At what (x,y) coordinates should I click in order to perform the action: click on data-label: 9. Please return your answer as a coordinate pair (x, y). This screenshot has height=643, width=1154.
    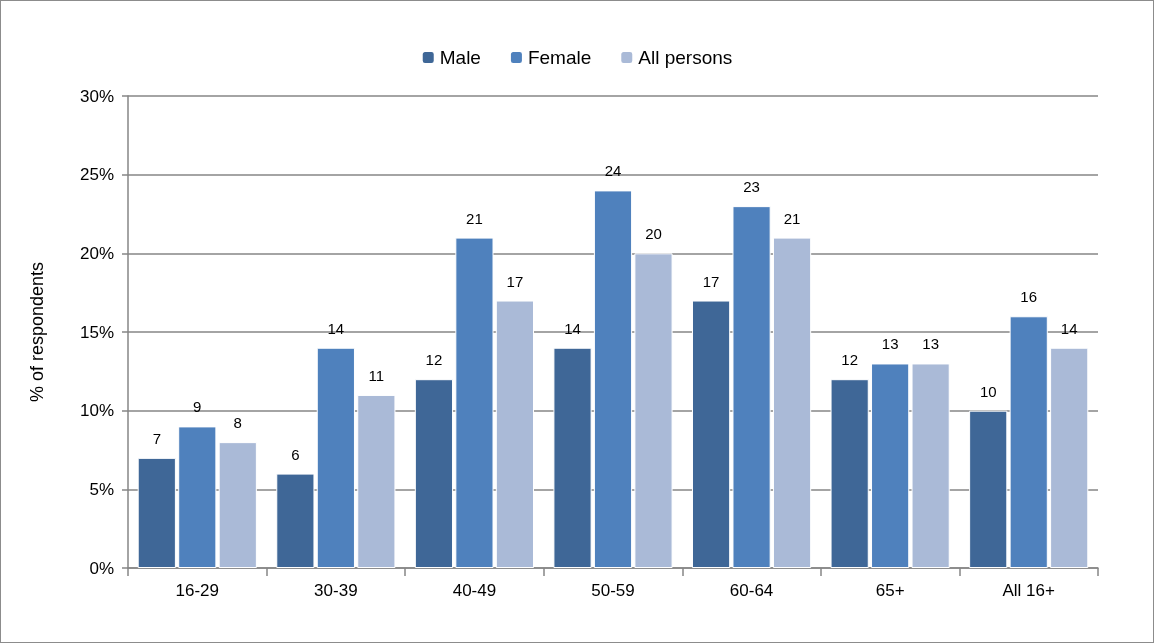
    Looking at the image, I should click on (197, 407).